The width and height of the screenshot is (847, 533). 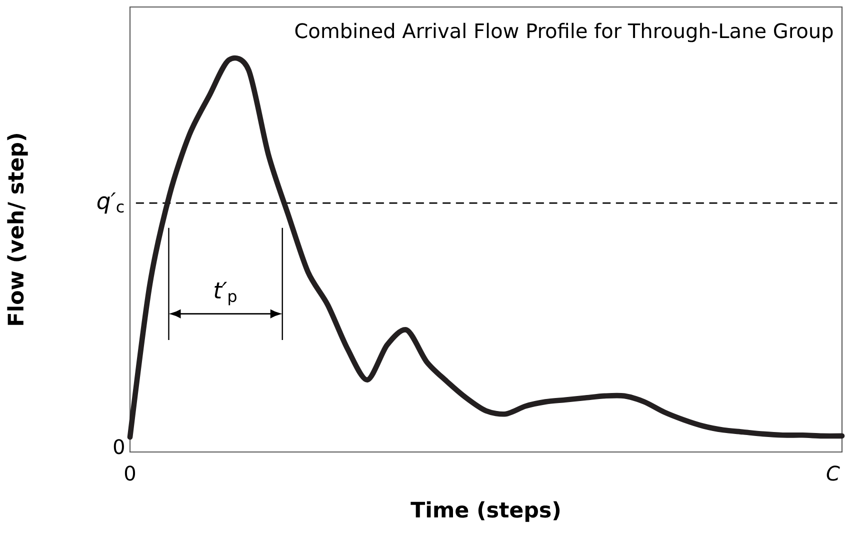 I want to click on y-axis-title: Flow (veh/ step), so click(x=17, y=229).